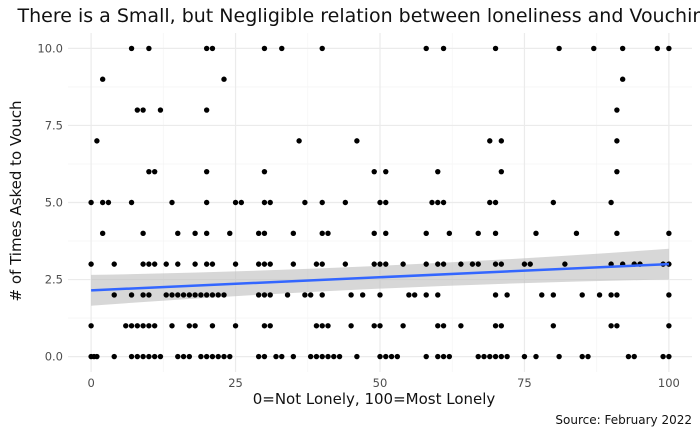 The width and height of the screenshot is (700, 432). Describe the element at coordinates (623, 420) in the screenshot. I see `chart-caption: Source: February 2022` at that location.